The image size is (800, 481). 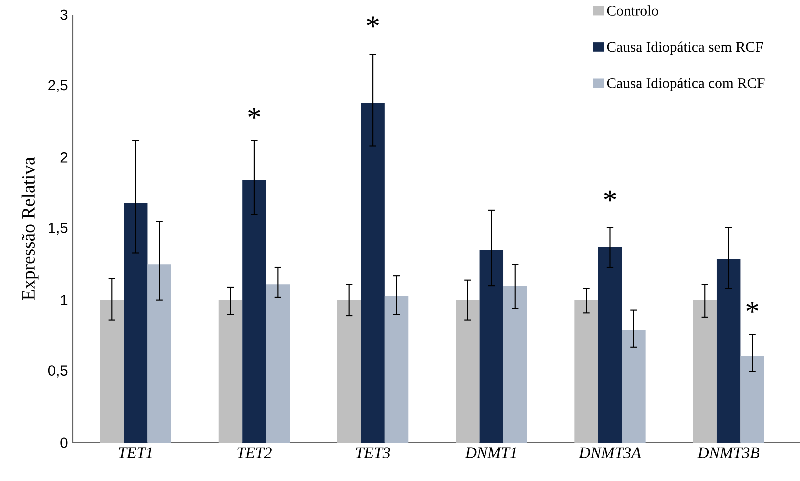 I want to click on y-tick-label: 3, so click(x=64, y=15).